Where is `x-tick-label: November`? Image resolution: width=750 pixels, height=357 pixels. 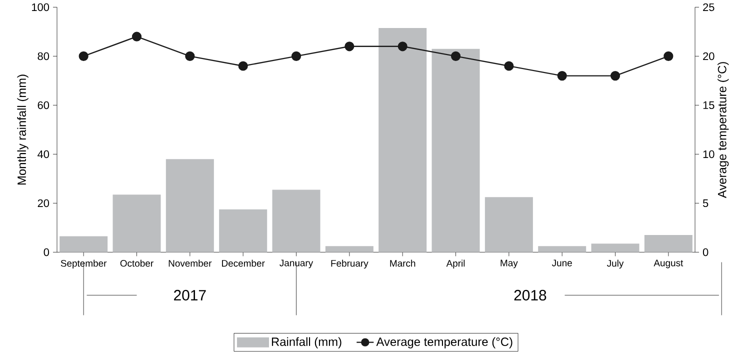 x-tick-label: November is located at coordinates (190, 263).